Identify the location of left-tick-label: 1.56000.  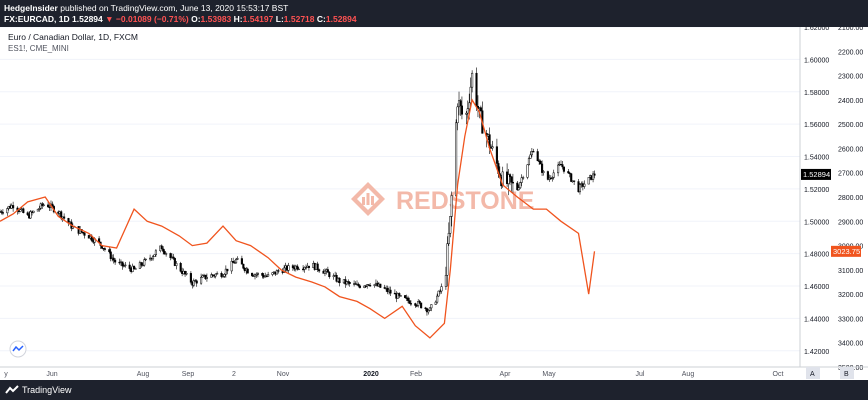
(816, 125).